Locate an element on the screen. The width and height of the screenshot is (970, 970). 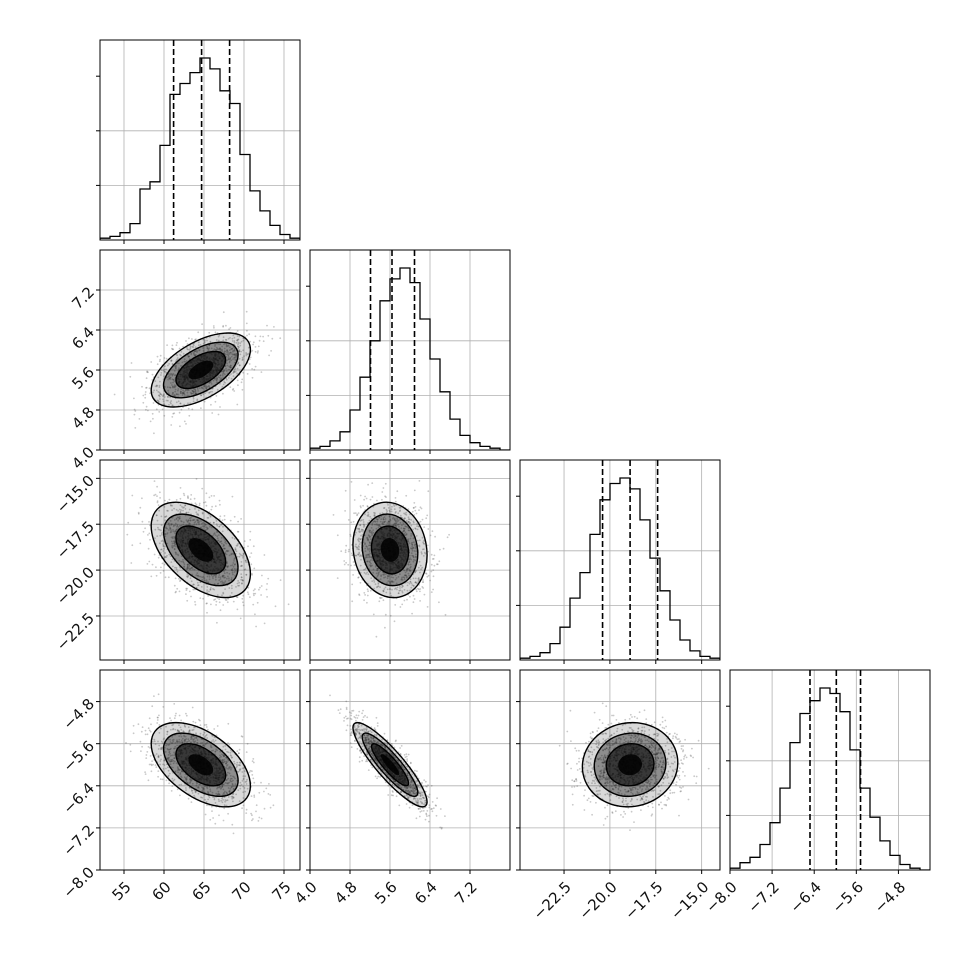
contour-line is located at coordinates (390, 550).